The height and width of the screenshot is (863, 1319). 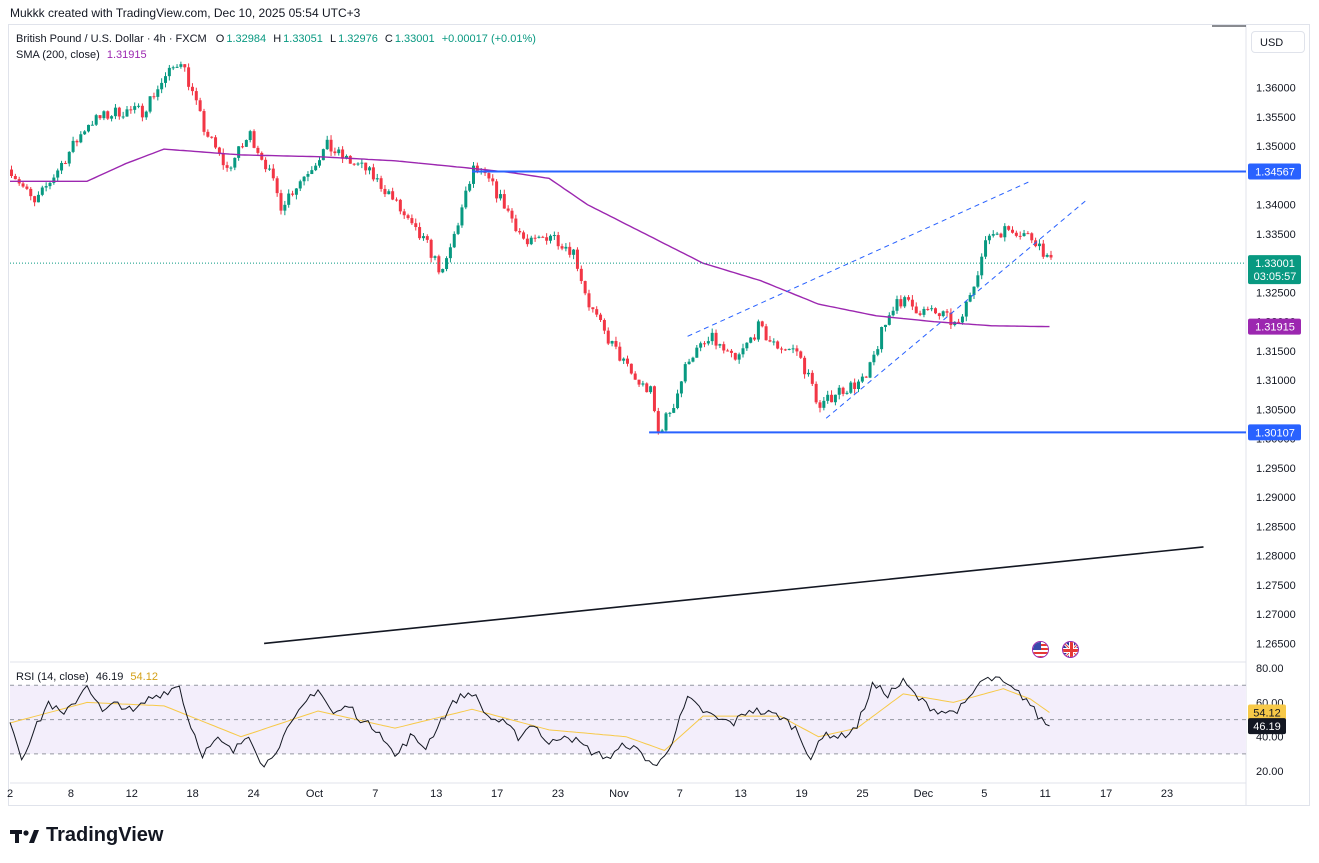 I want to click on trend-line, so click(x=734, y=595).